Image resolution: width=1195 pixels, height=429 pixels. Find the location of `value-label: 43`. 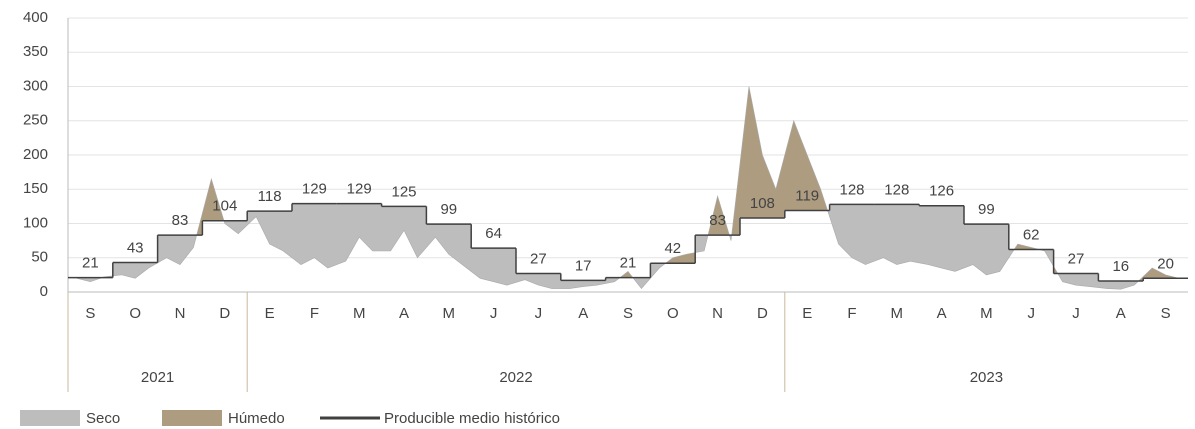

value-label: 43 is located at coordinates (135, 248).